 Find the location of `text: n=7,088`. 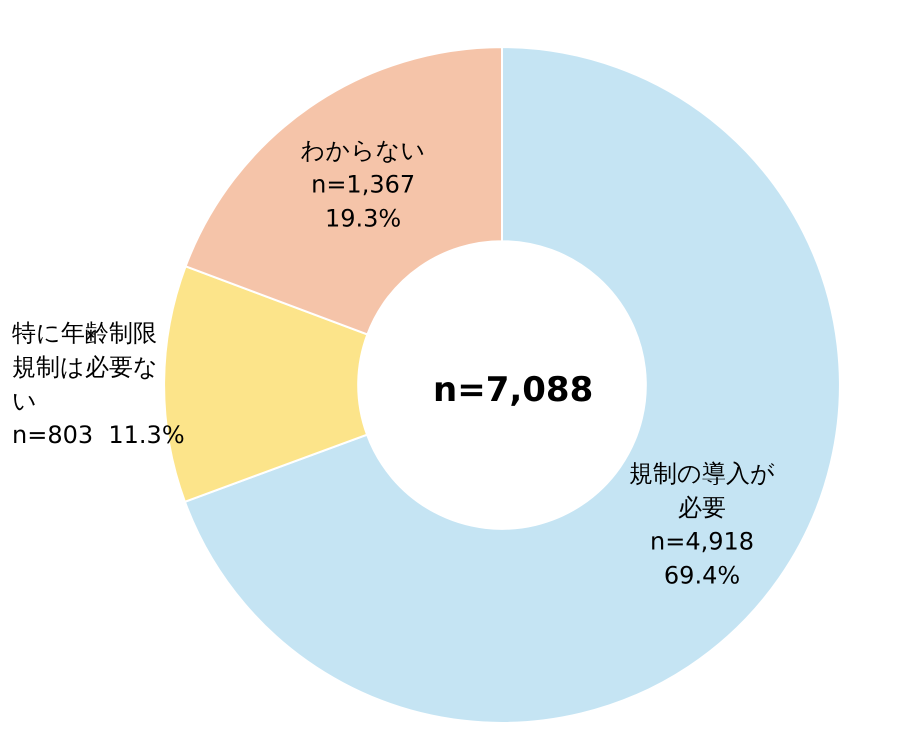

text: n=7,088 is located at coordinates (513, 390).